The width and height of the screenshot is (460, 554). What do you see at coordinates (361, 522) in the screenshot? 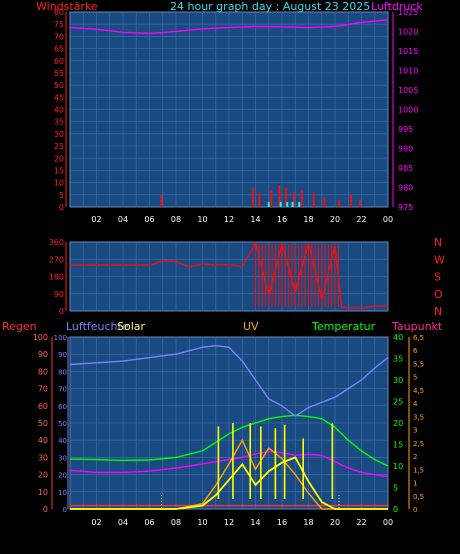
I see `panel3-x-tick-label: 22` at bounding box center [361, 522].